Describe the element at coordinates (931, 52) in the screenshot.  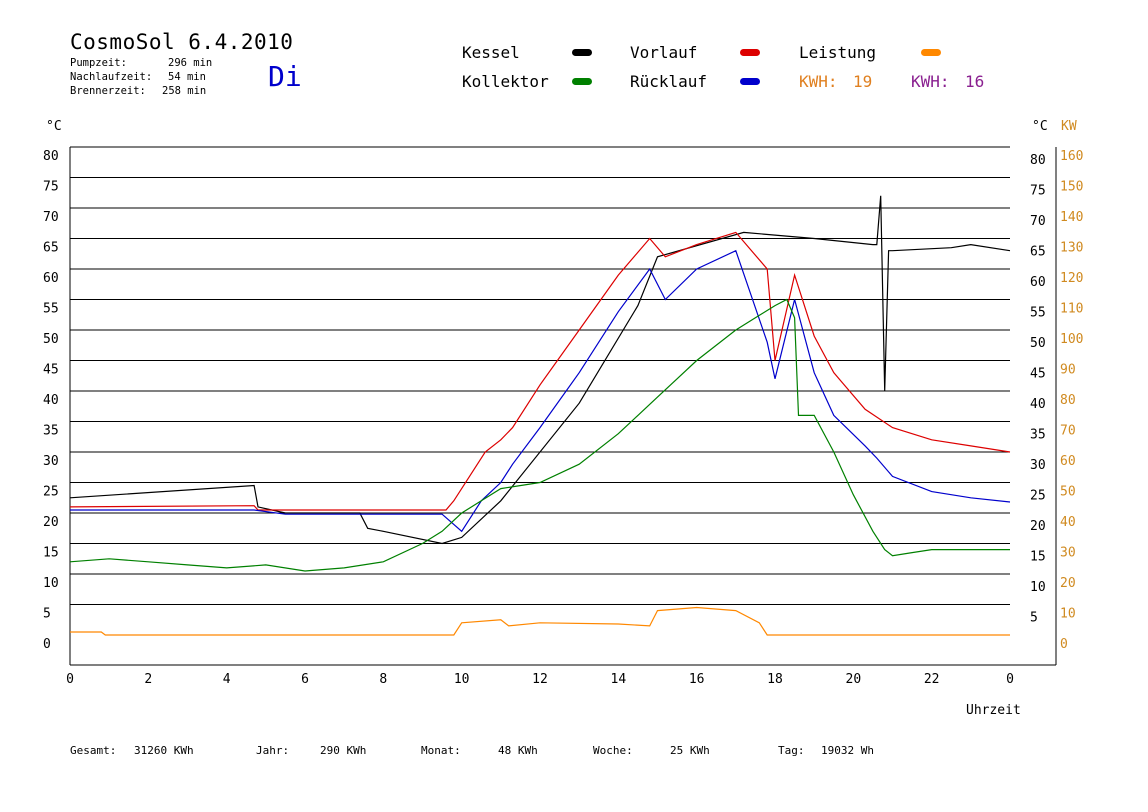
I see `legend-swatch-leistung` at that location.